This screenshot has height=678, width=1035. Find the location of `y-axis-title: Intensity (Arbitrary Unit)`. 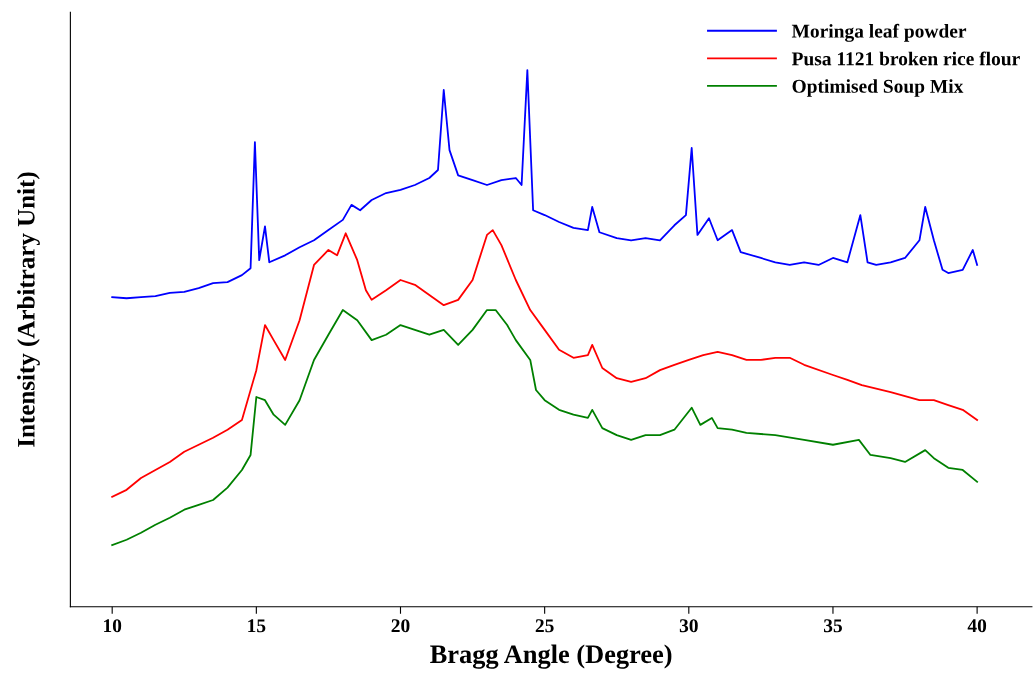

y-axis-title: Intensity (Arbitrary Unit) is located at coordinates (28, 309).